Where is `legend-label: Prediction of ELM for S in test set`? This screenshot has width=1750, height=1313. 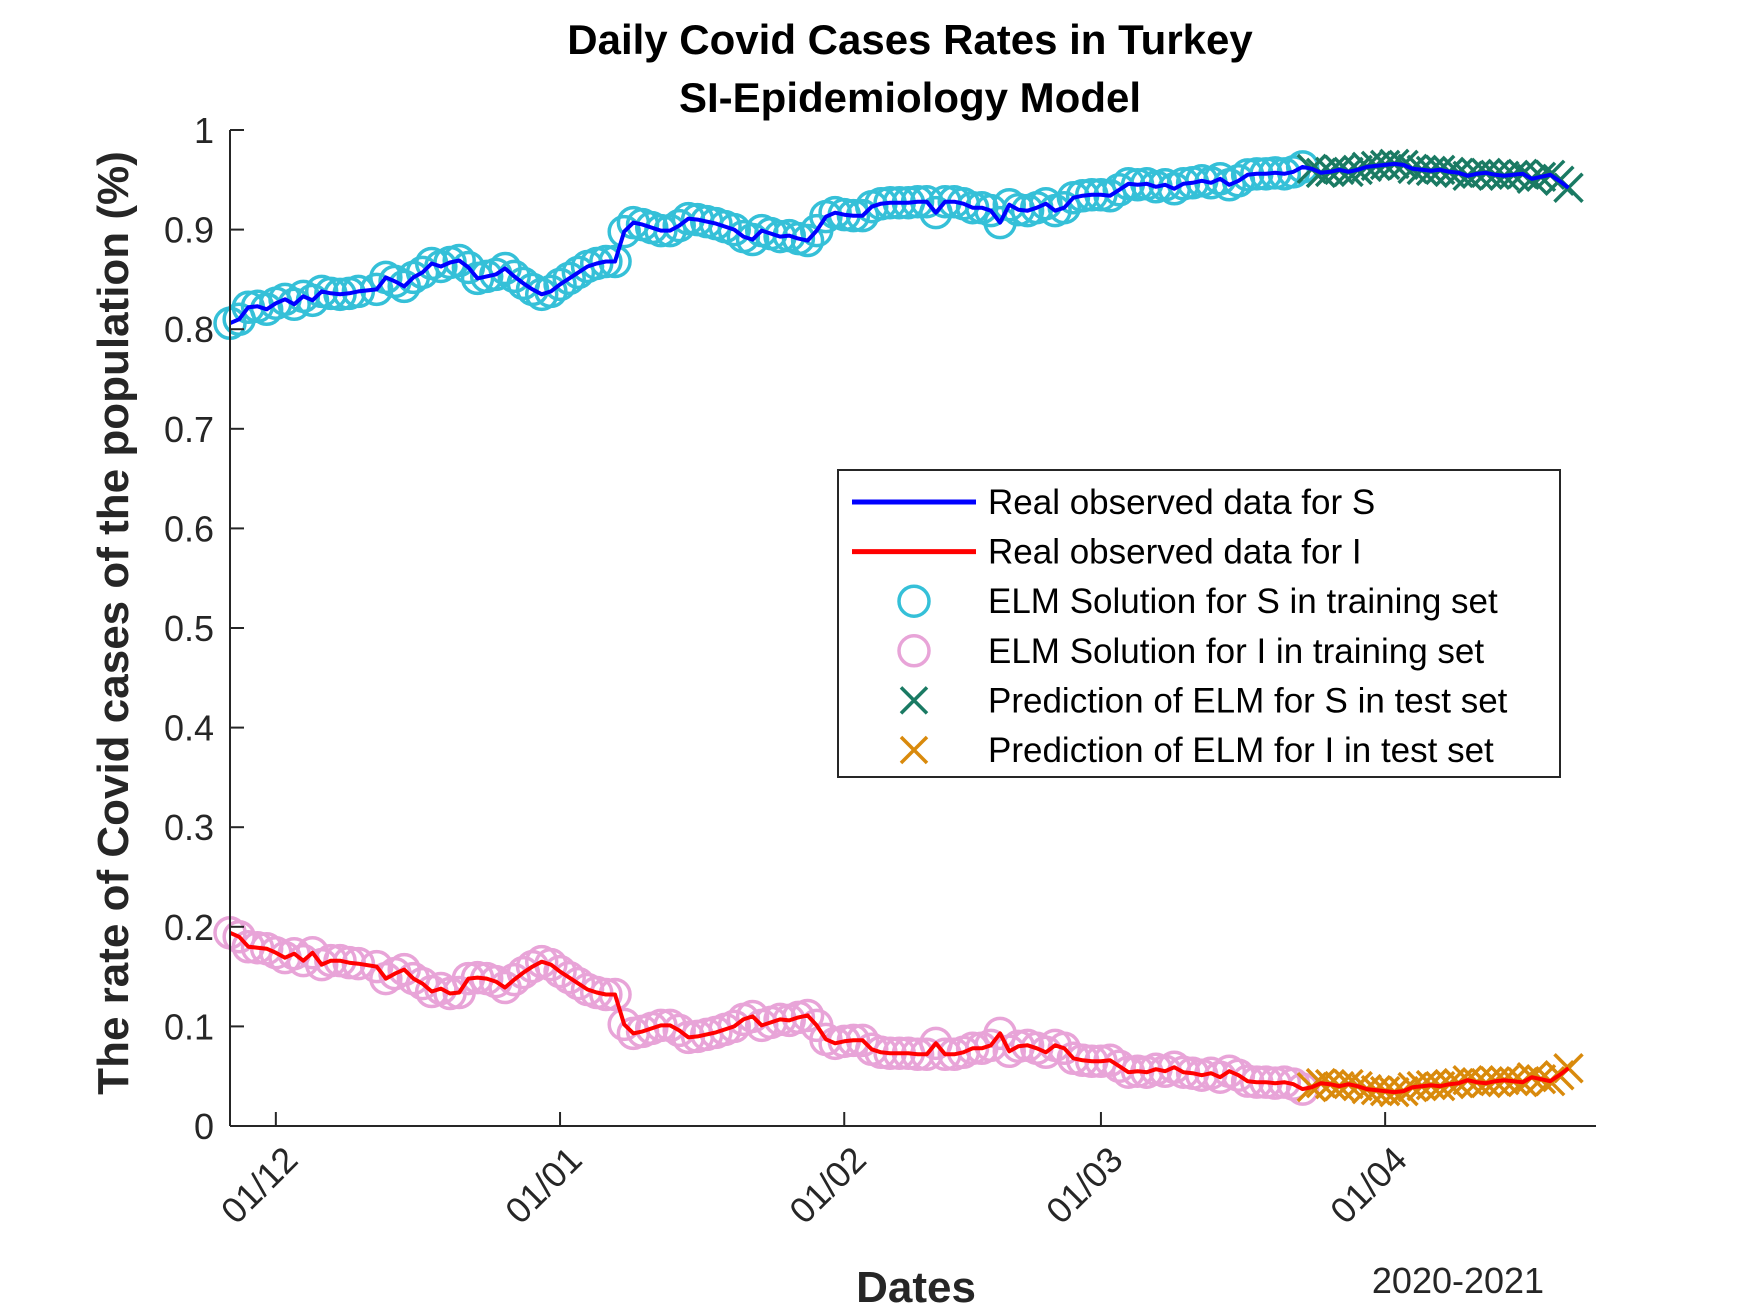
legend-label: Prediction of ELM for S in test set is located at coordinates (1248, 700).